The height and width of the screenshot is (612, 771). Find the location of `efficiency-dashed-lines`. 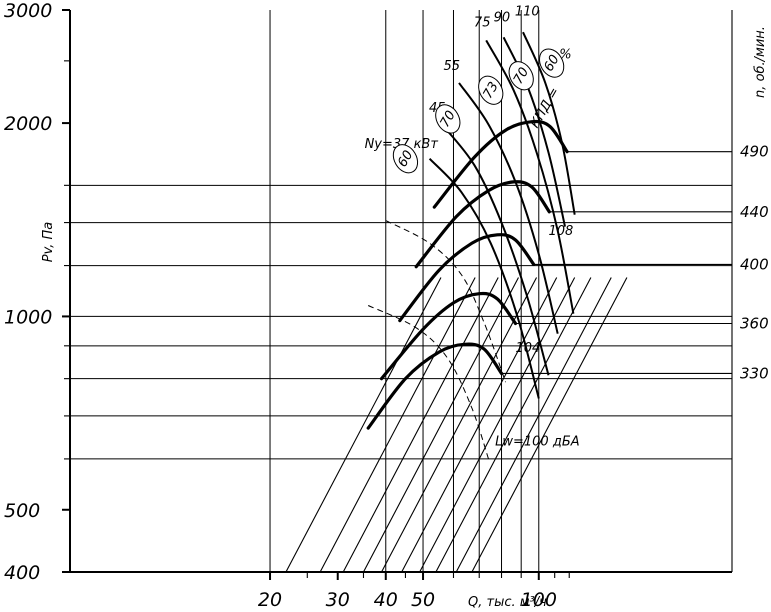

efficiency-dashed-lines is located at coordinates (437, 340).